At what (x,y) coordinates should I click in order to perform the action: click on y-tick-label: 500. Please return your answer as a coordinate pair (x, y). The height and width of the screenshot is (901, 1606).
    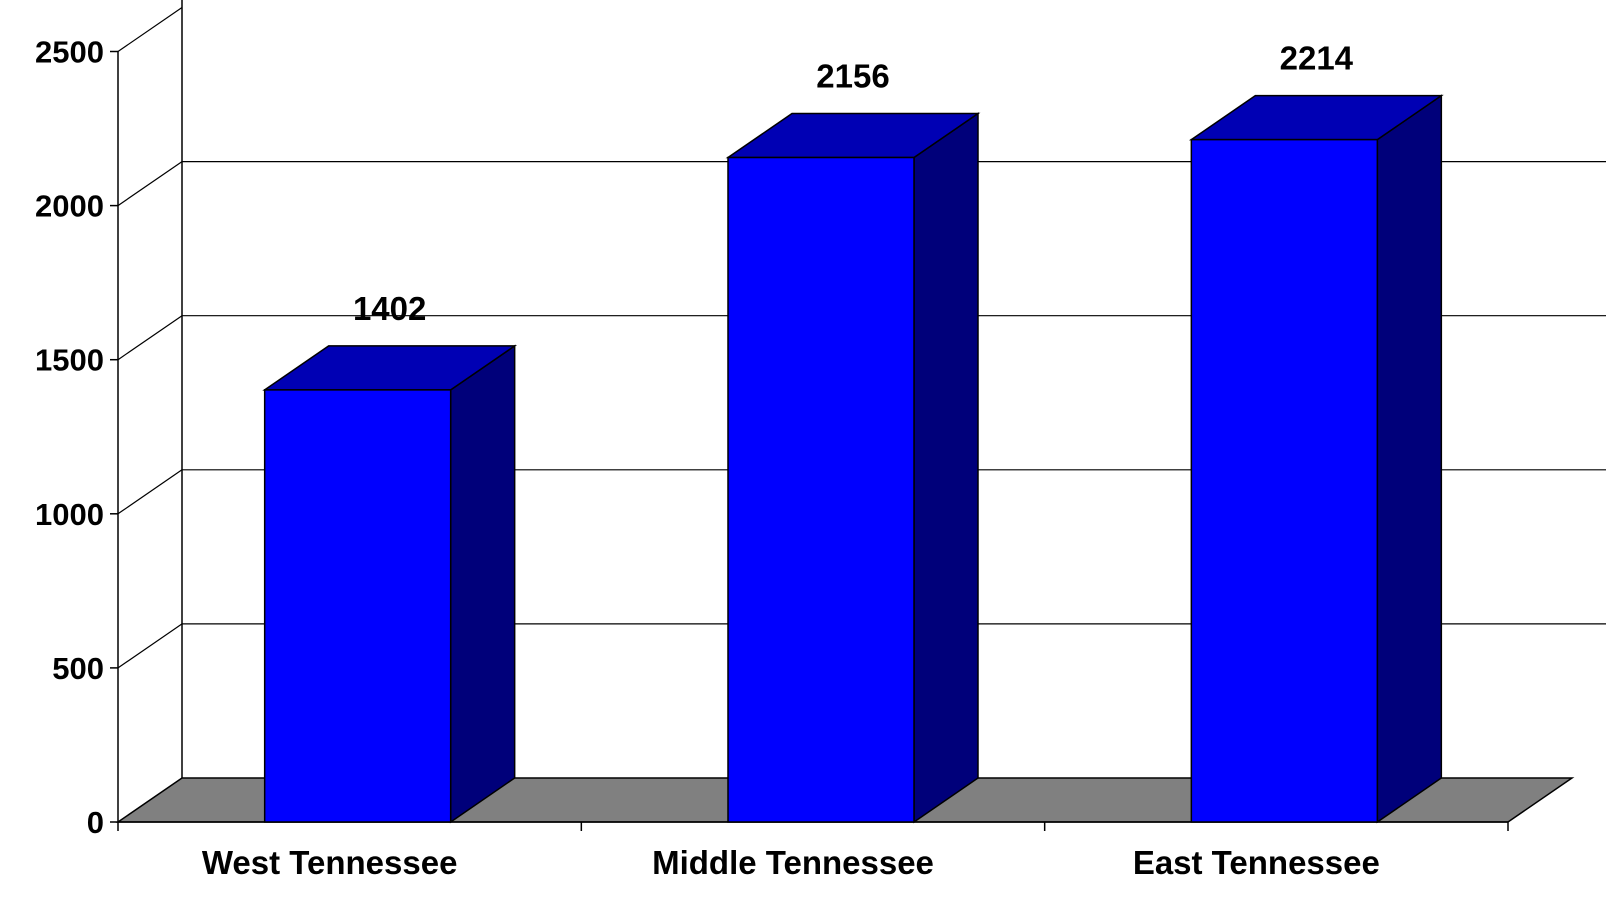
    Looking at the image, I should click on (78, 668).